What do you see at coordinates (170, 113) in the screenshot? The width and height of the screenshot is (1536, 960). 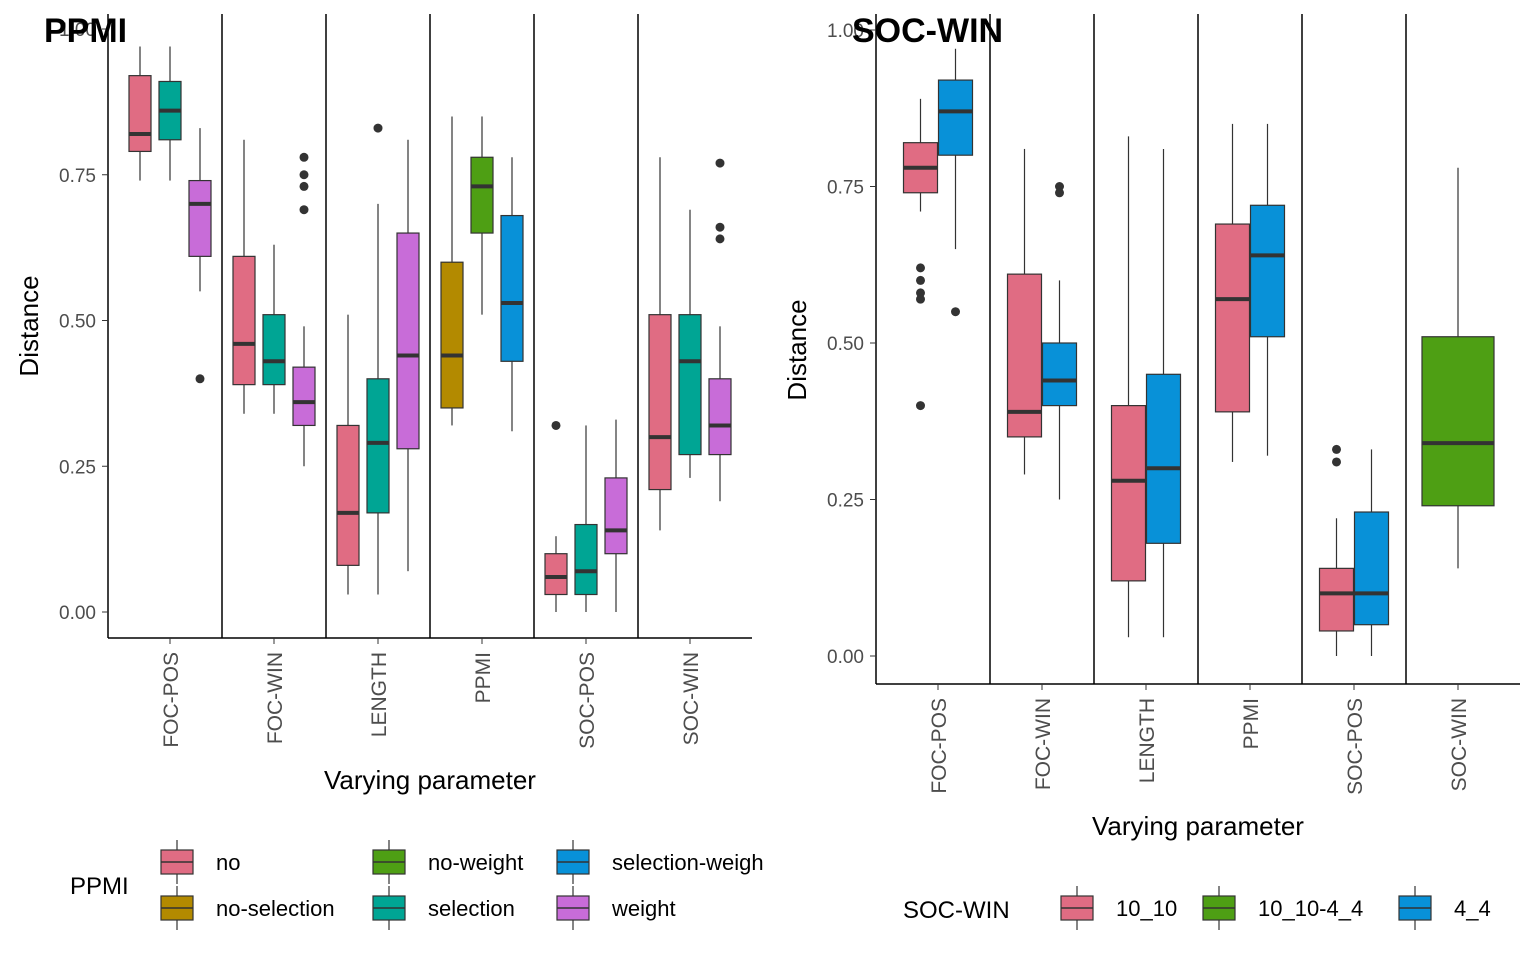 I see `box-foc-pos-selection` at bounding box center [170, 113].